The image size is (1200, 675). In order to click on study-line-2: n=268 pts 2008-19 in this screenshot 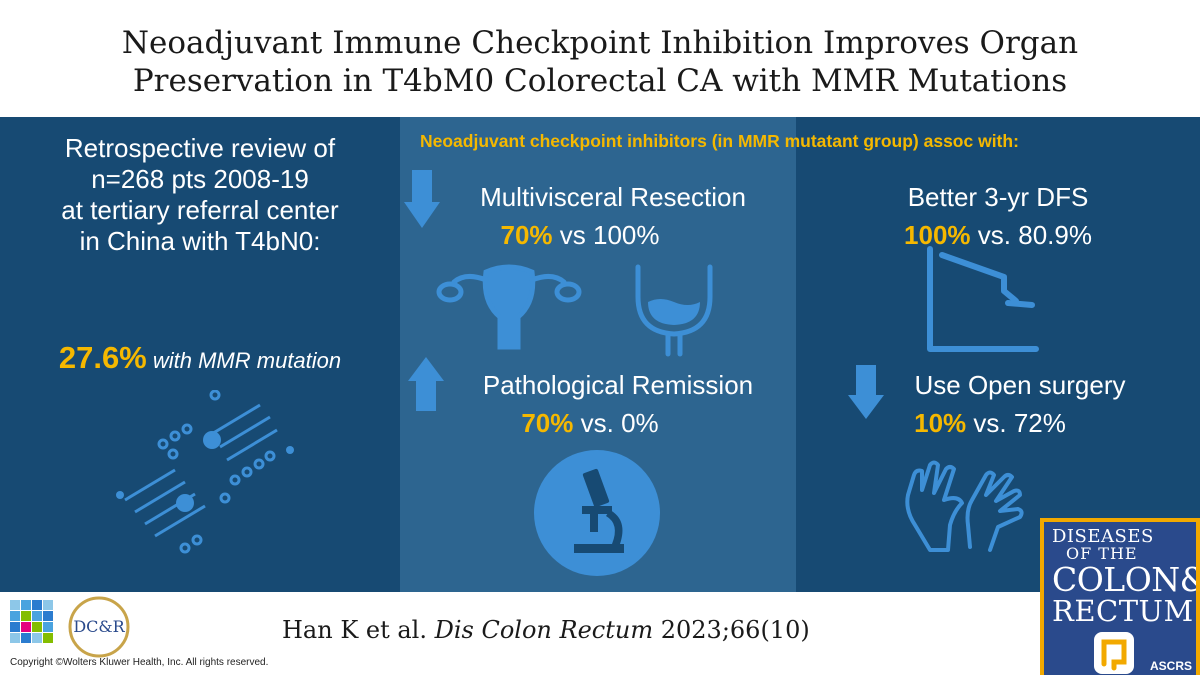, I will do `click(200, 179)`.